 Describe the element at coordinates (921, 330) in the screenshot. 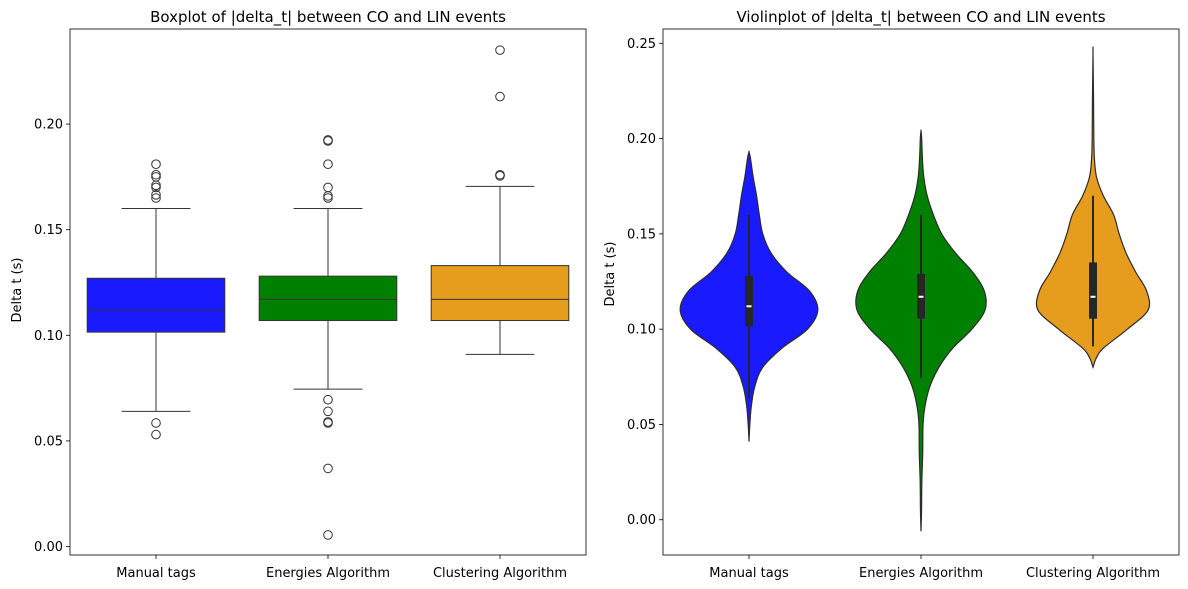

I see `violin-energies-algorithm` at that location.